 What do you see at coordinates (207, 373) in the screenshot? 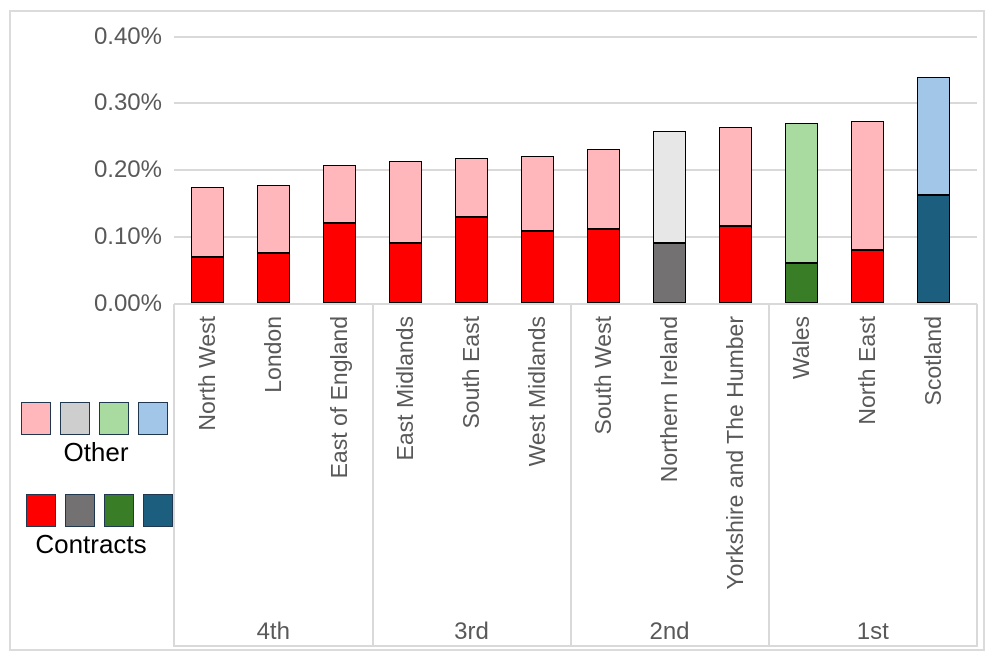
I see `category-axis-label: North West` at bounding box center [207, 373].